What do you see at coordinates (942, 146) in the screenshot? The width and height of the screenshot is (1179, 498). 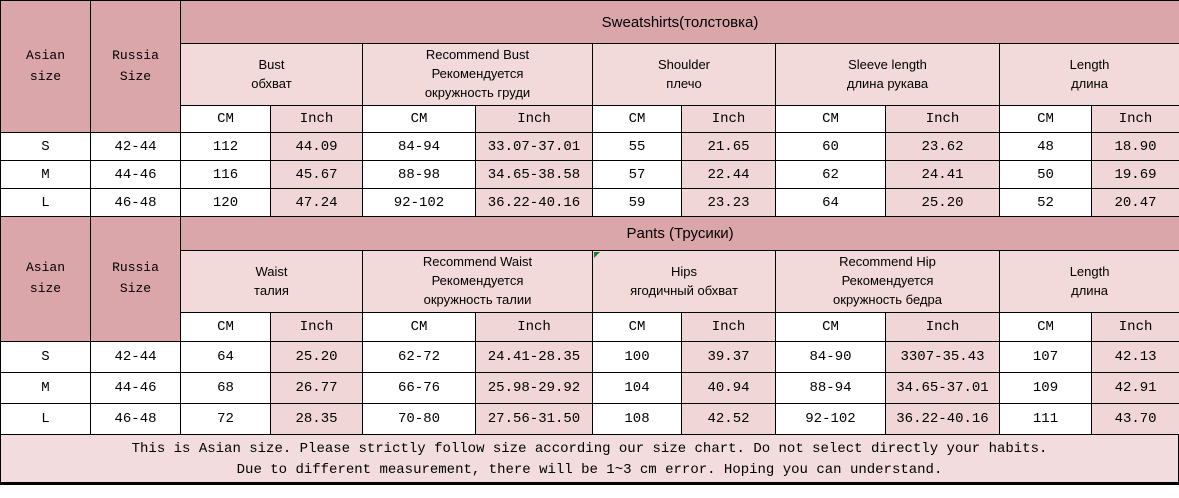 I see `value-cell: 23.62` at bounding box center [942, 146].